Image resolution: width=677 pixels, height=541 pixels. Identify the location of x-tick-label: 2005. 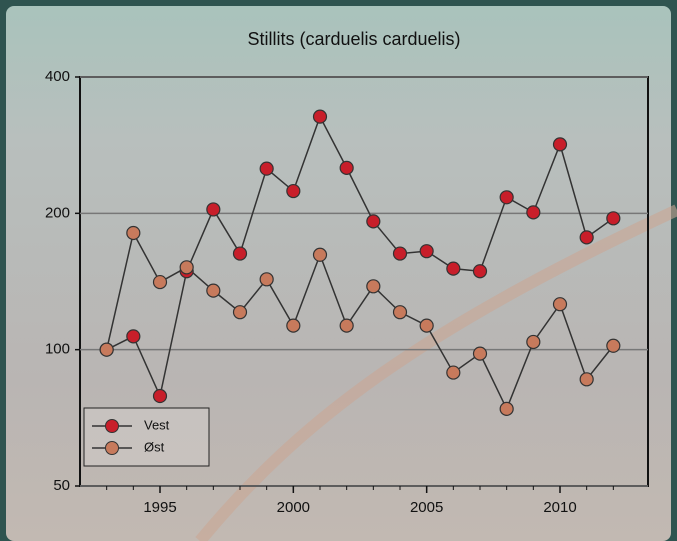
(426, 507).